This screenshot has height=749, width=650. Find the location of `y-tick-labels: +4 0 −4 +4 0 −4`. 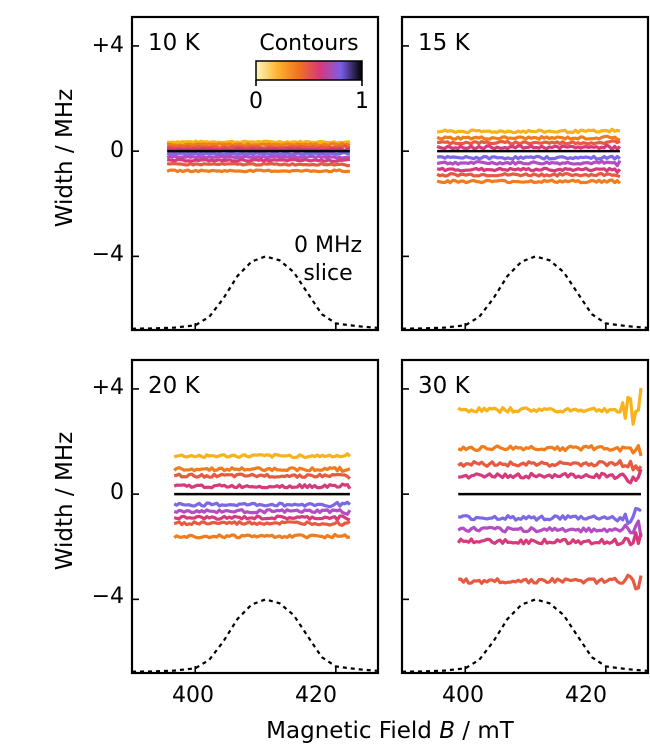

y-tick-labels: +4 0 −4 +4 0 −4 is located at coordinates (108, 321).